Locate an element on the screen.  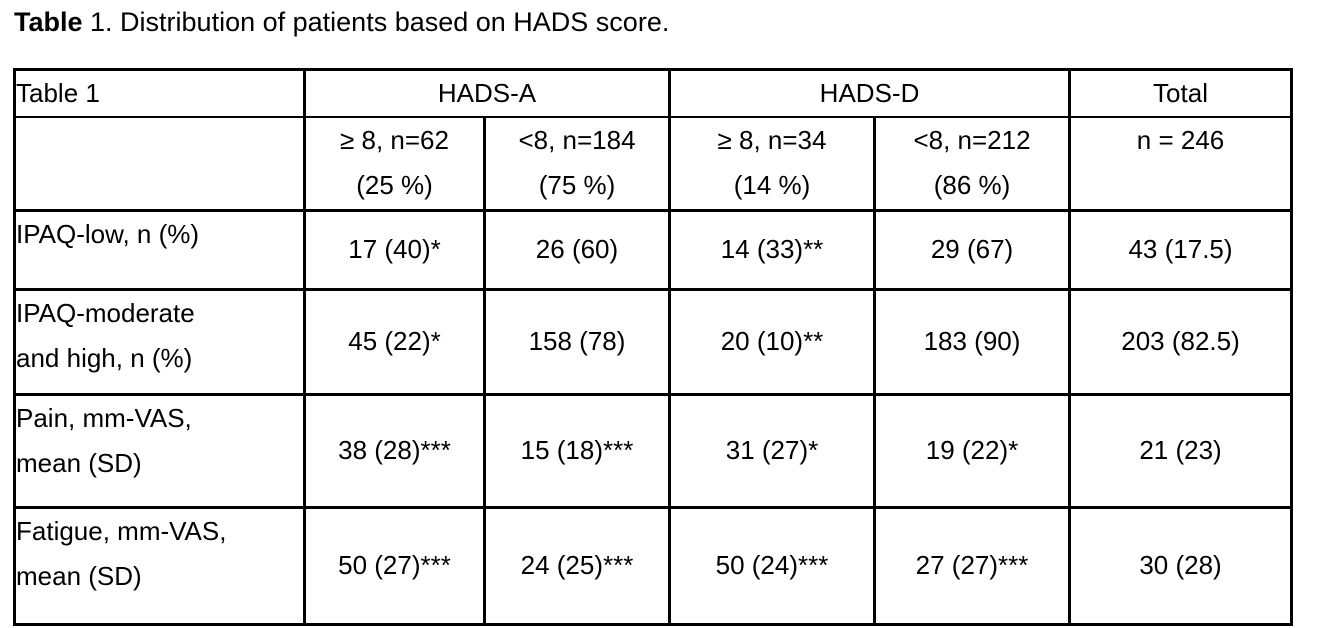
subheader-line2: (86 %) is located at coordinates (972, 185).